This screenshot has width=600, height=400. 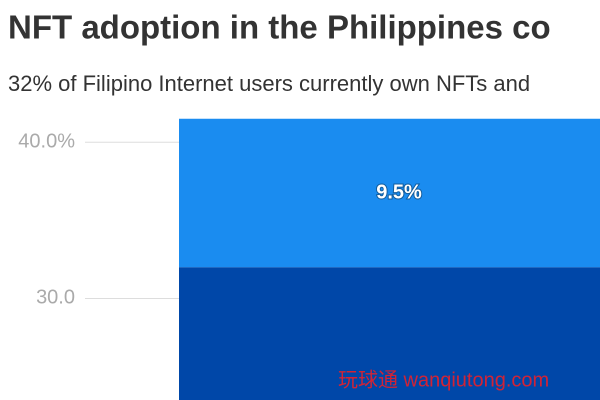 I want to click on chart-title: NFT adoption in the Philippines co, so click(x=279, y=27).